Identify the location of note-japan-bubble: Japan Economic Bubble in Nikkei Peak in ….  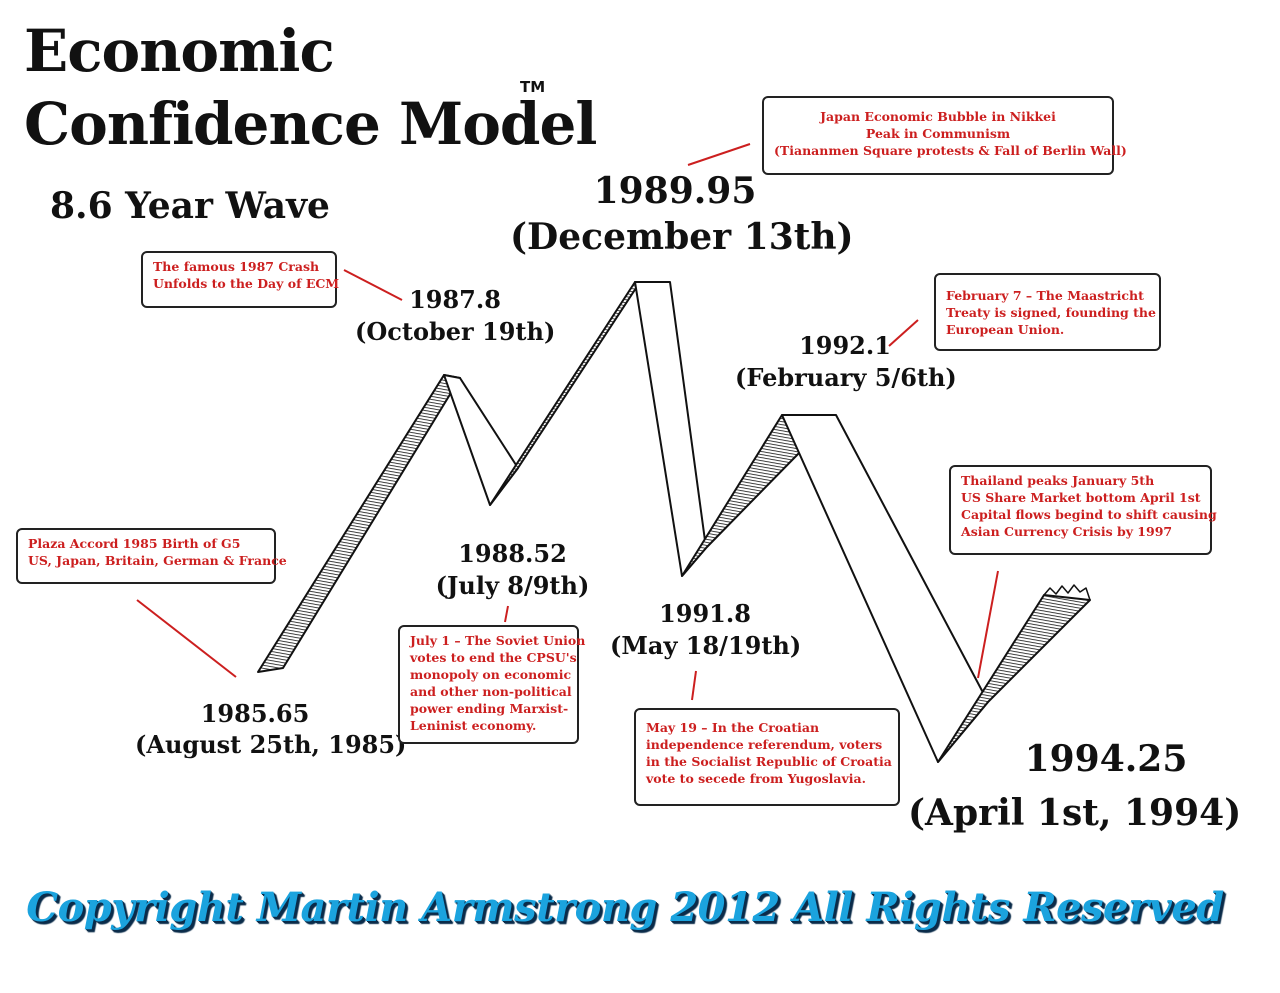
(944, 135).